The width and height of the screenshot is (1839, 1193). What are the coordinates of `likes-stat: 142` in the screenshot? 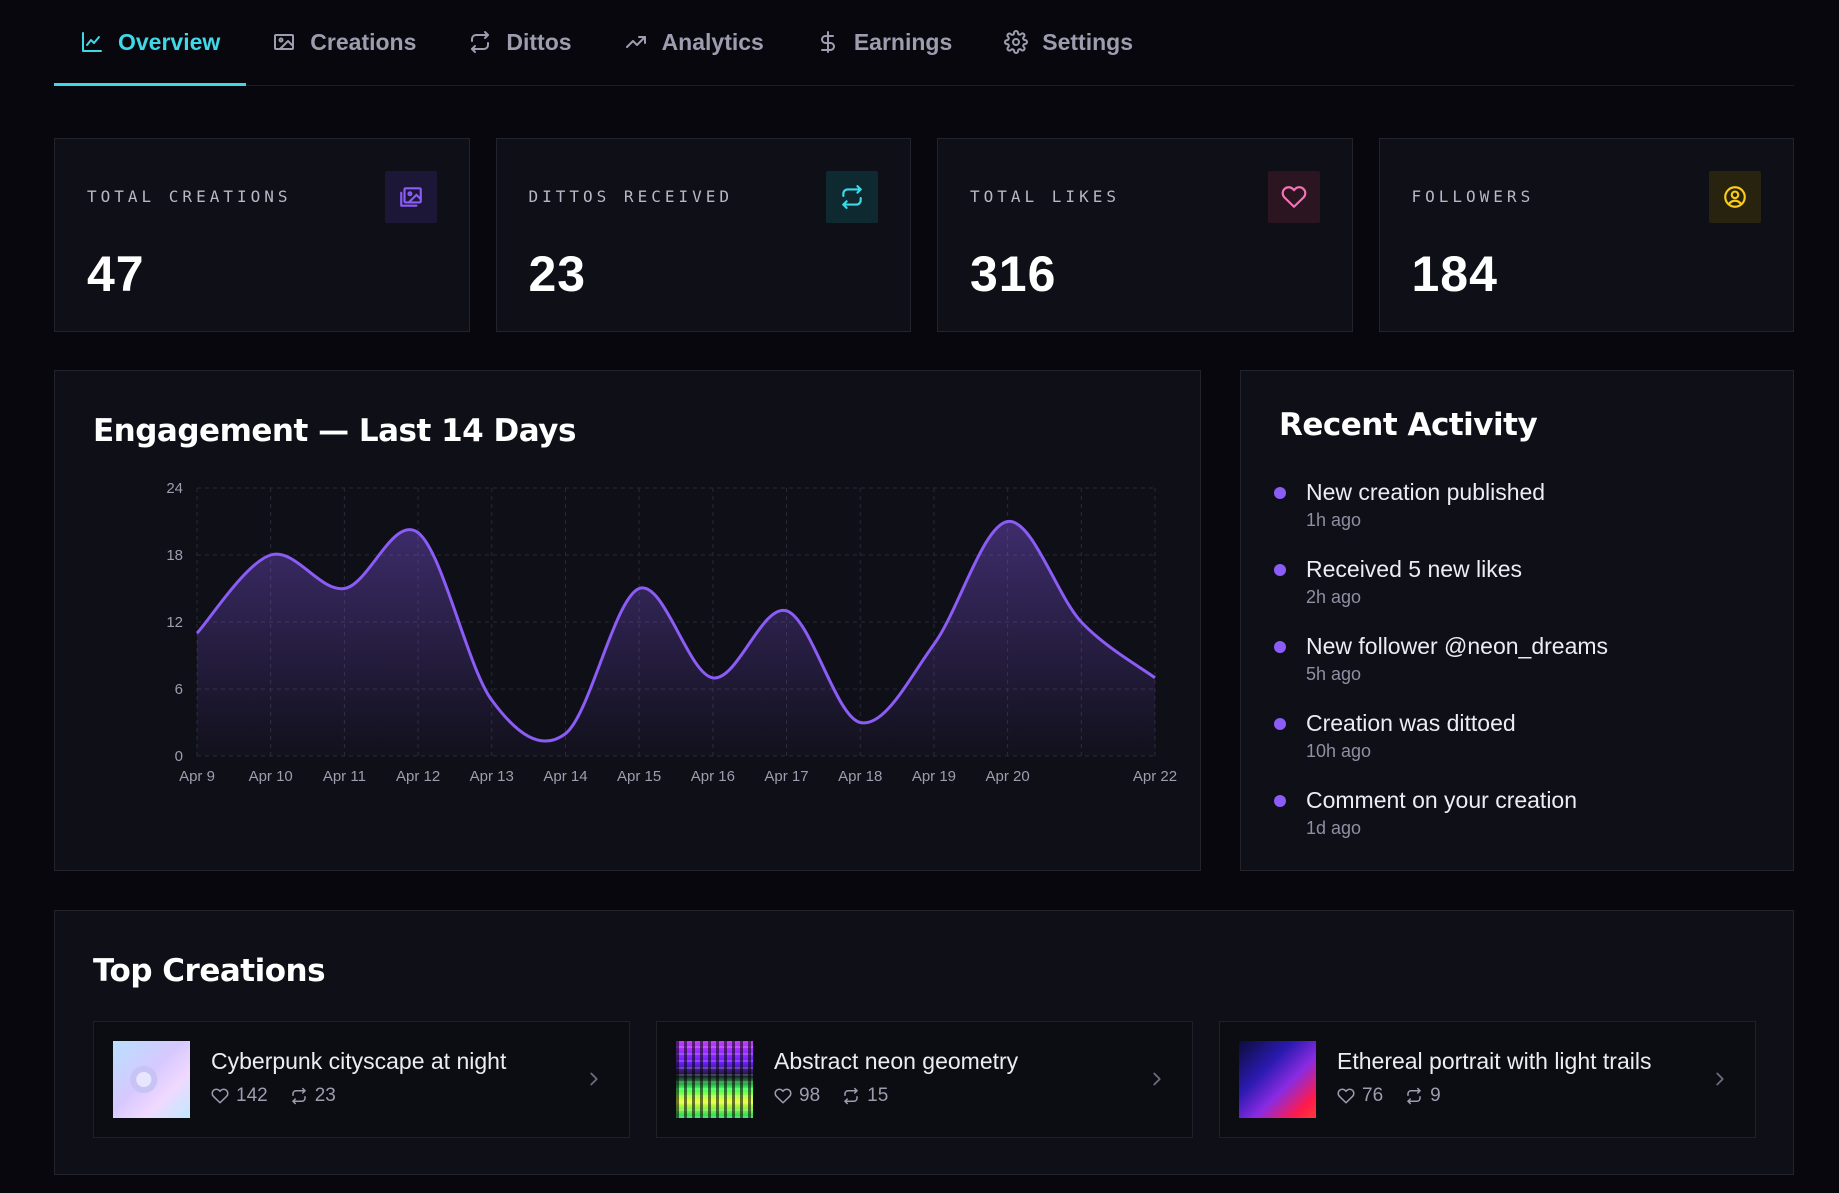 It's located at (239, 1096).